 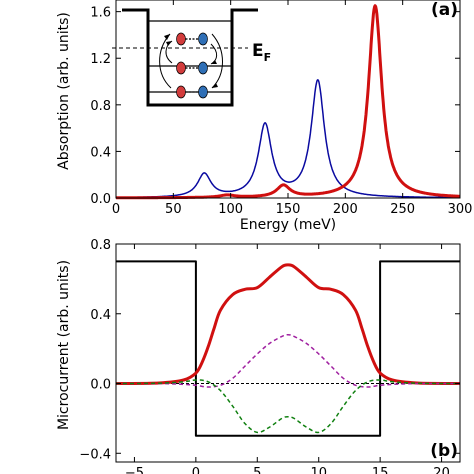 What do you see at coordinates (100, 106) in the screenshot?
I see `absorption-y-tick-label: 0.8` at bounding box center [100, 106].